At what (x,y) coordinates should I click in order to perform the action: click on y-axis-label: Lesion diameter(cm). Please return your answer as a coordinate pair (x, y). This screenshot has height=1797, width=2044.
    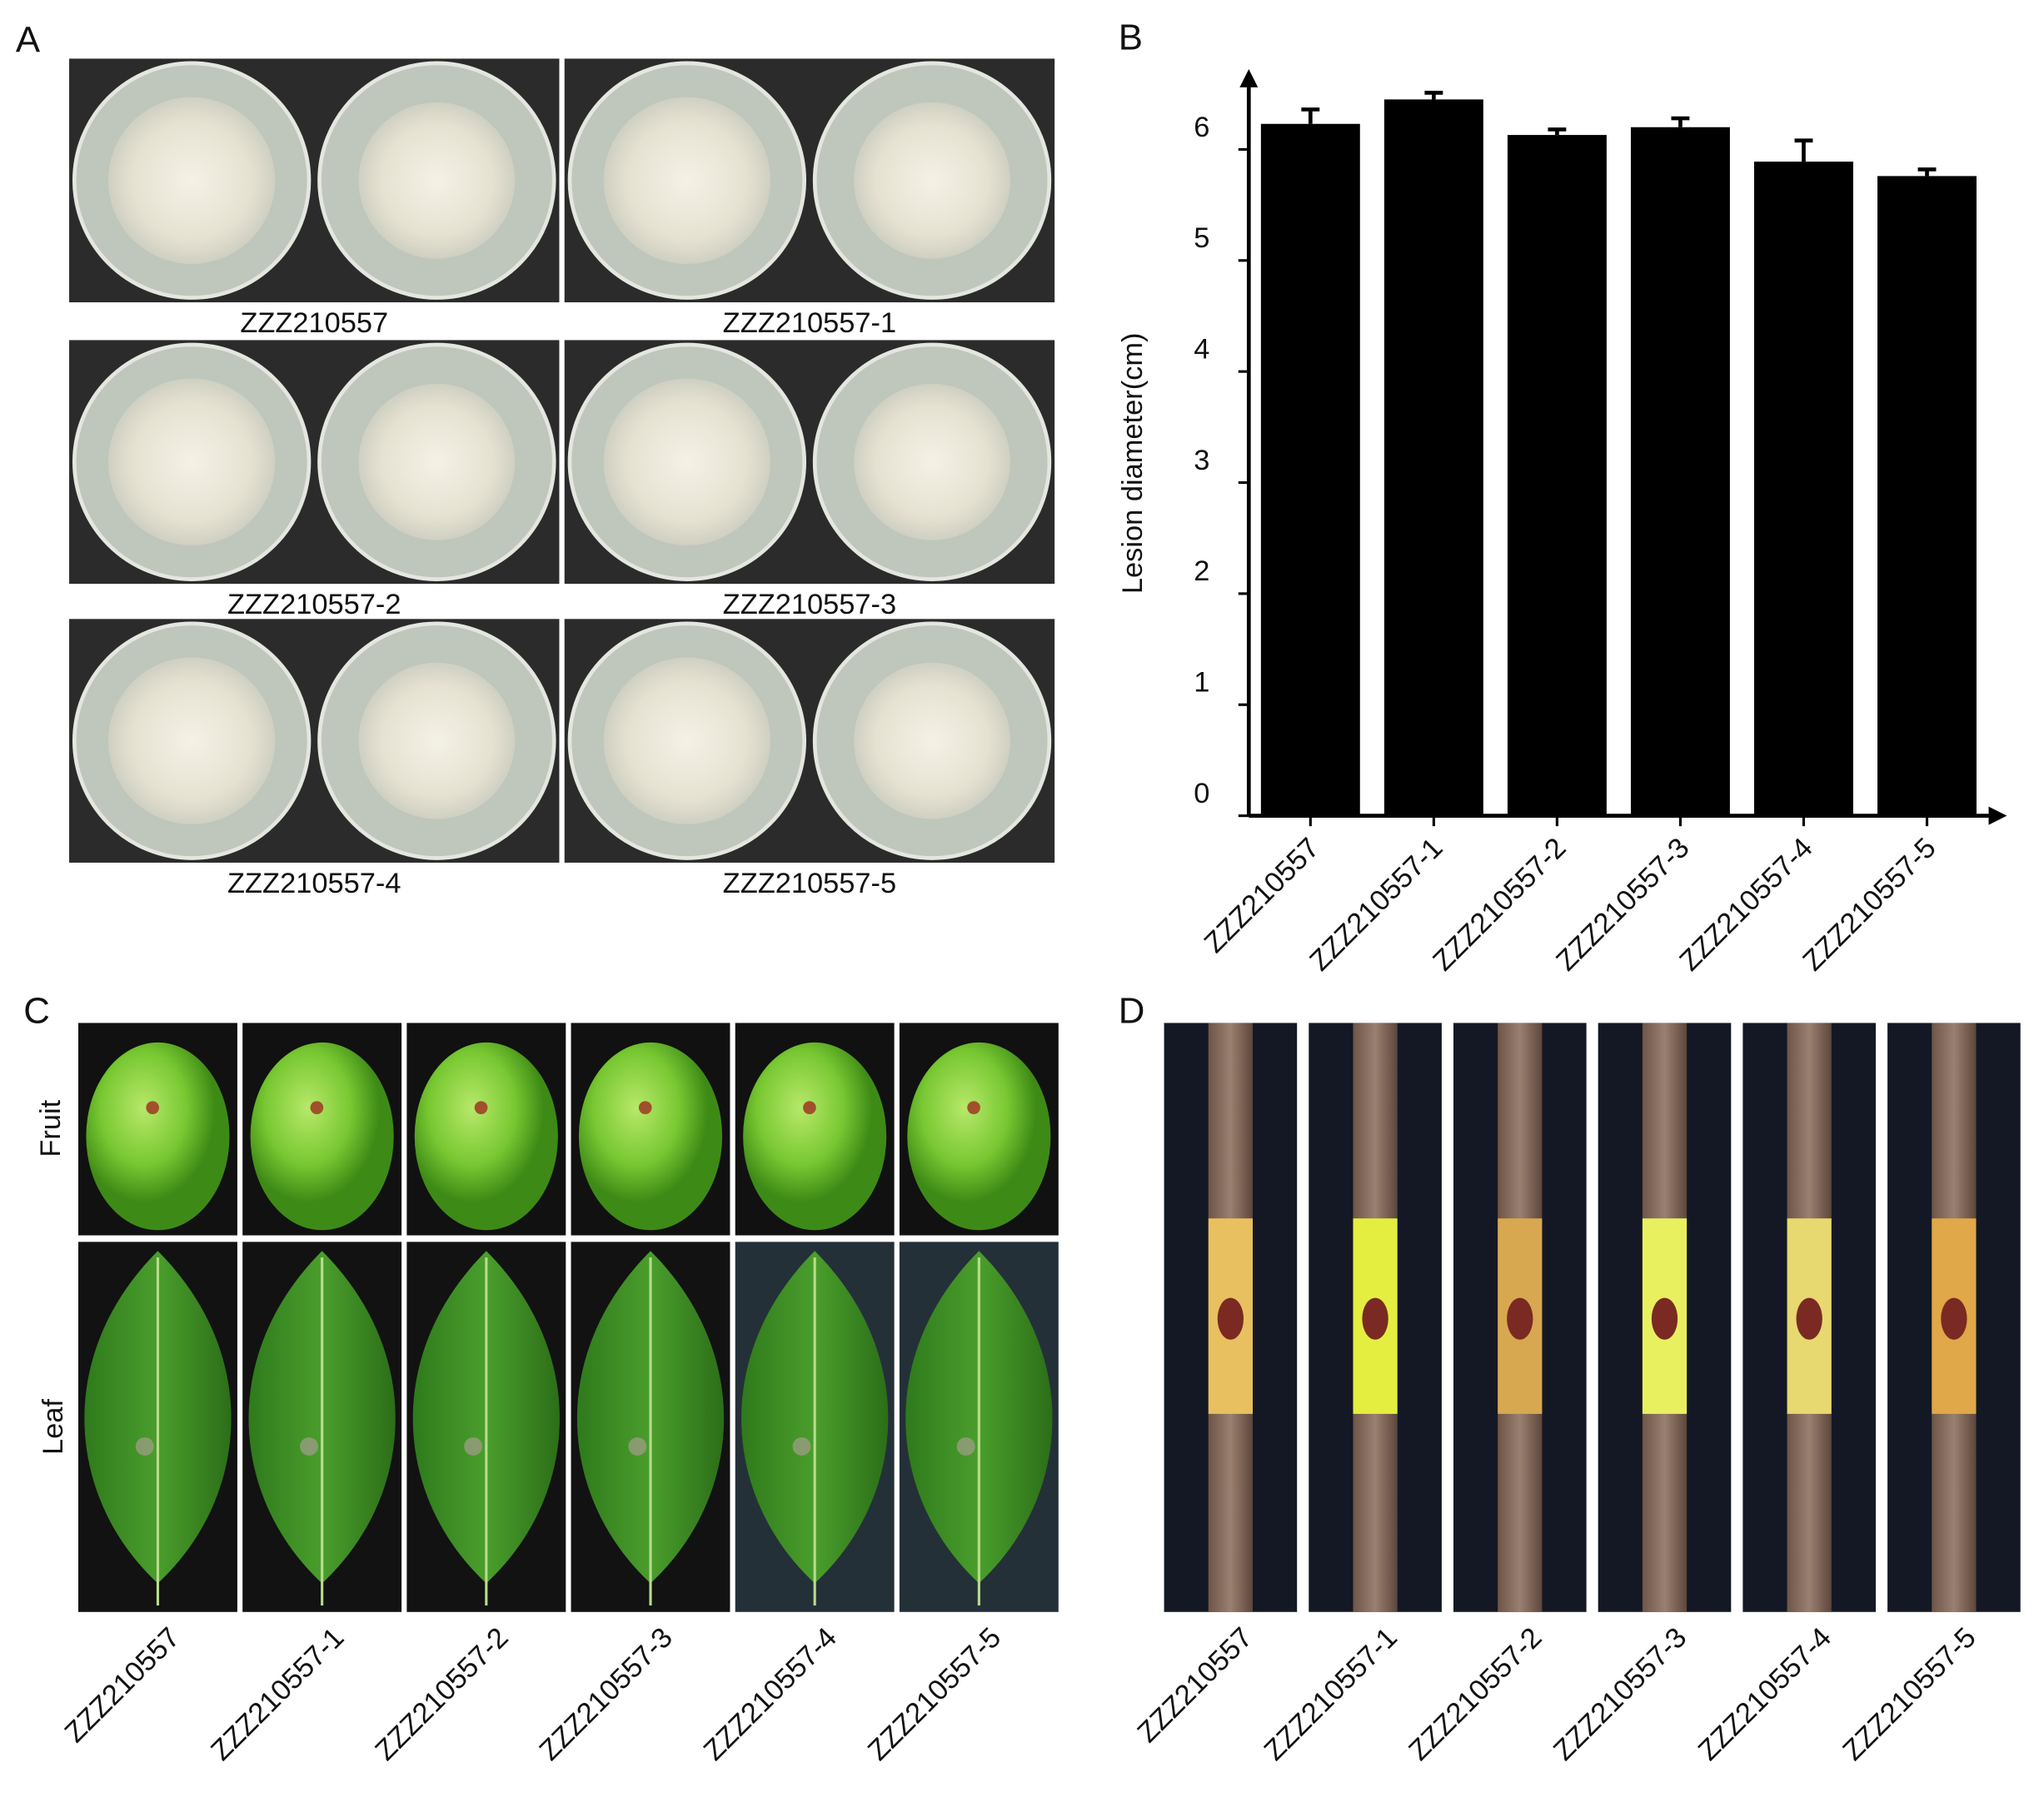
    Looking at the image, I should click on (1133, 464).